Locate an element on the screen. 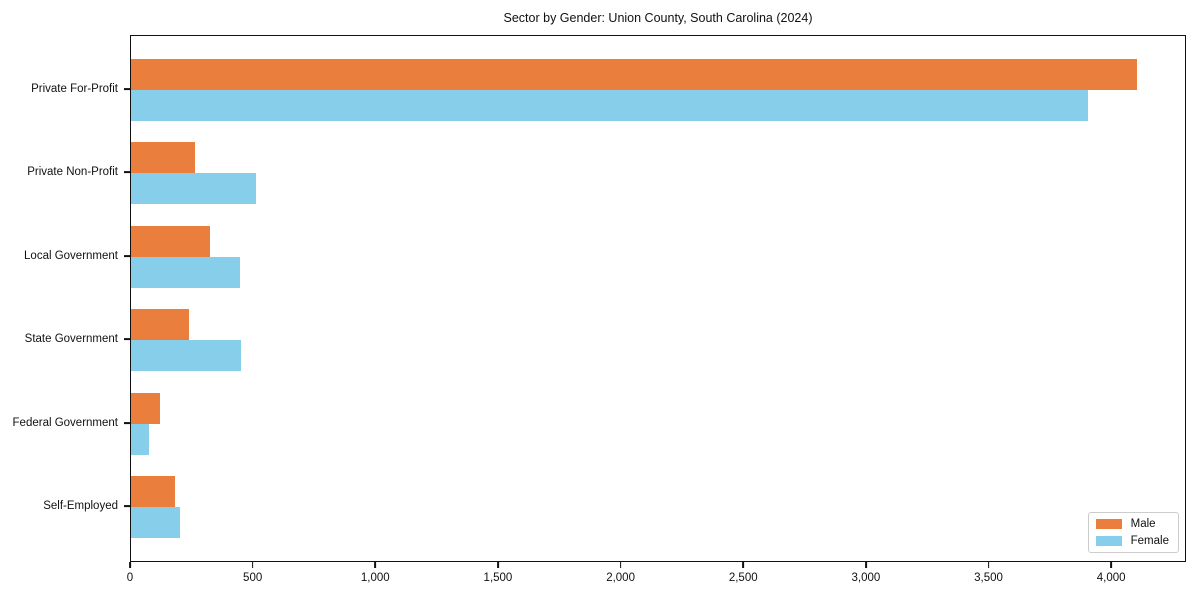 Image resolution: width=1200 pixels, height=600 pixels. xtick-label-500: 500 is located at coordinates (253, 578).